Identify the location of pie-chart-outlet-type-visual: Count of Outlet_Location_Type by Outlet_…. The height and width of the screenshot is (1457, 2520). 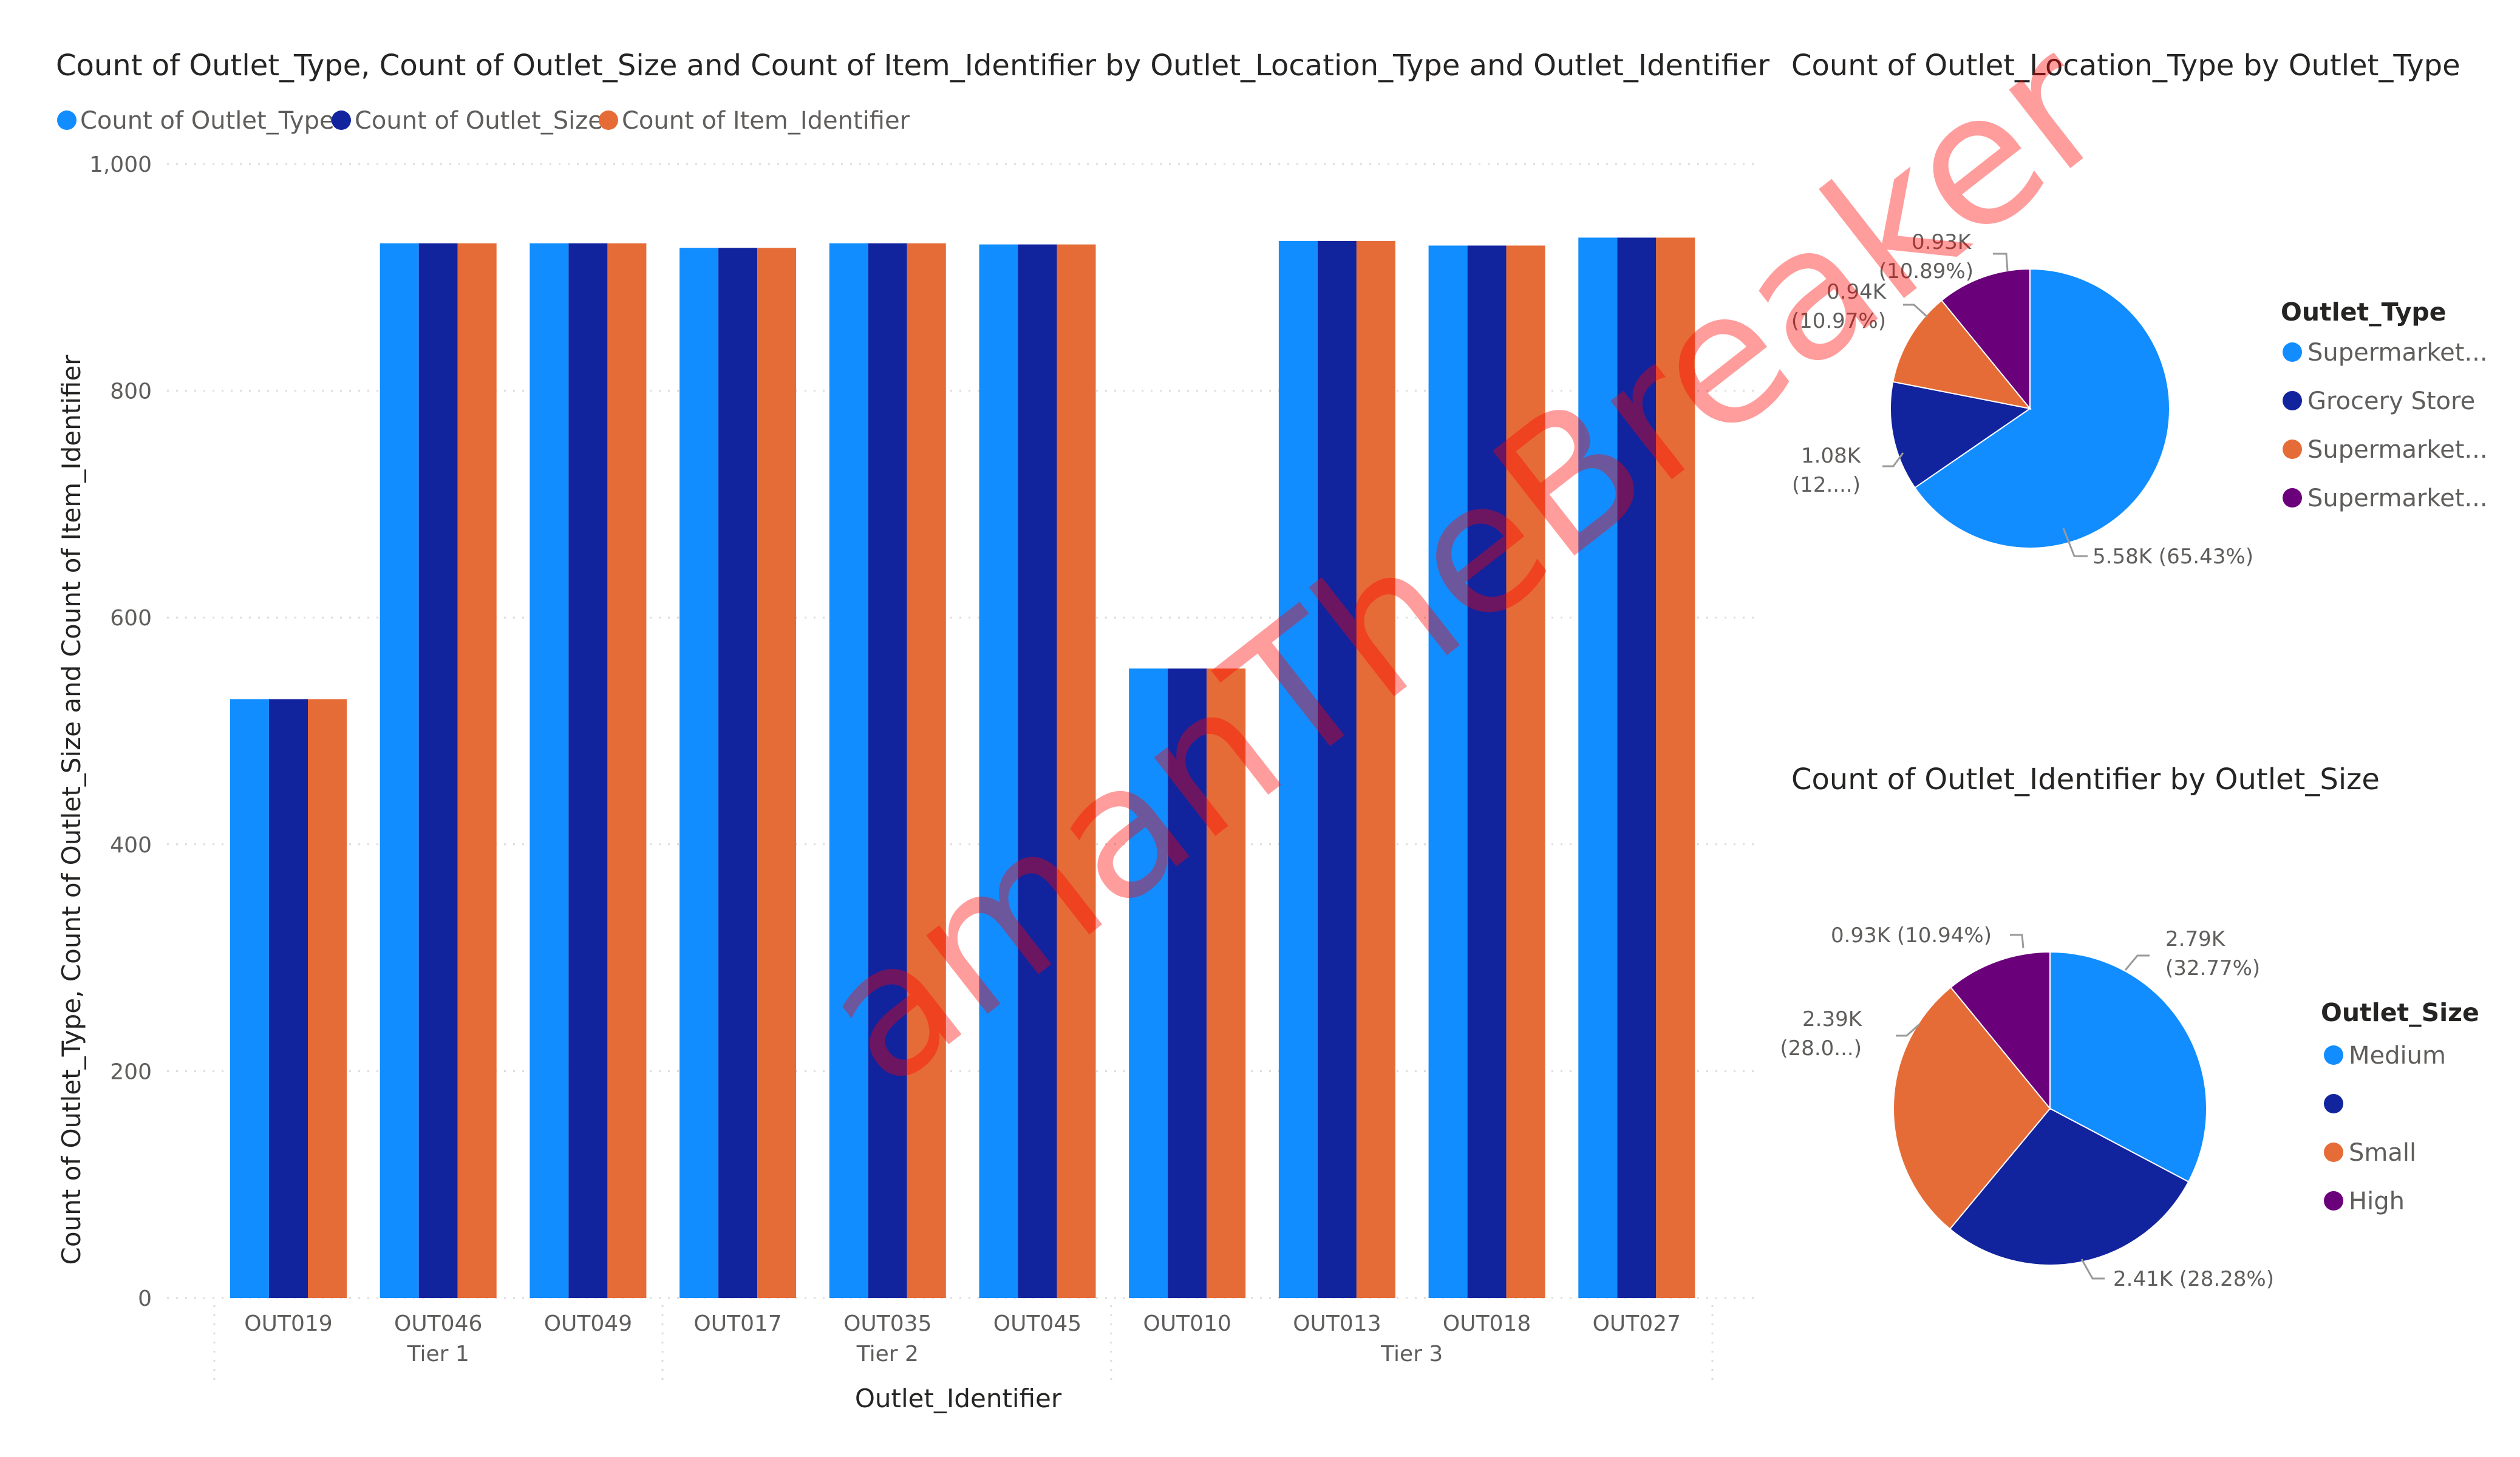
(2139, 309).